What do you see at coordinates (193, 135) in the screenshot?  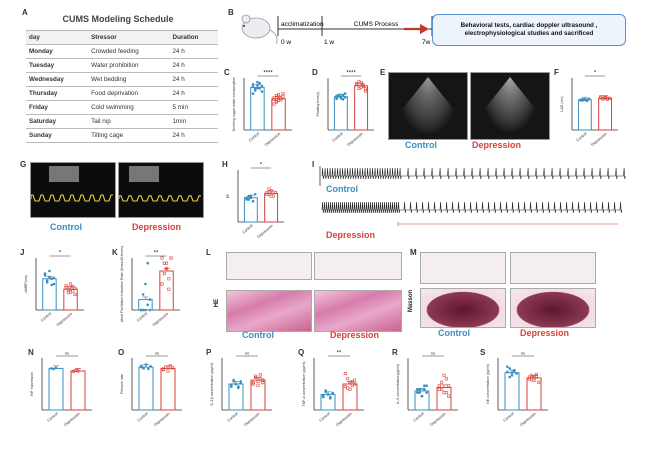 I see `duration-cell: 24 h` at bounding box center [193, 135].